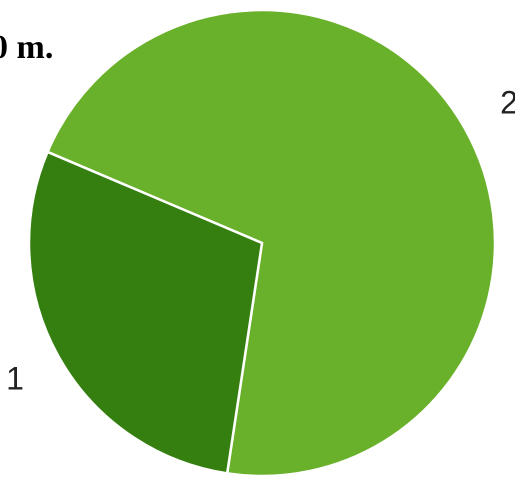 The image size is (515, 486). I want to click on slice-label: 2, so click(507, 102).